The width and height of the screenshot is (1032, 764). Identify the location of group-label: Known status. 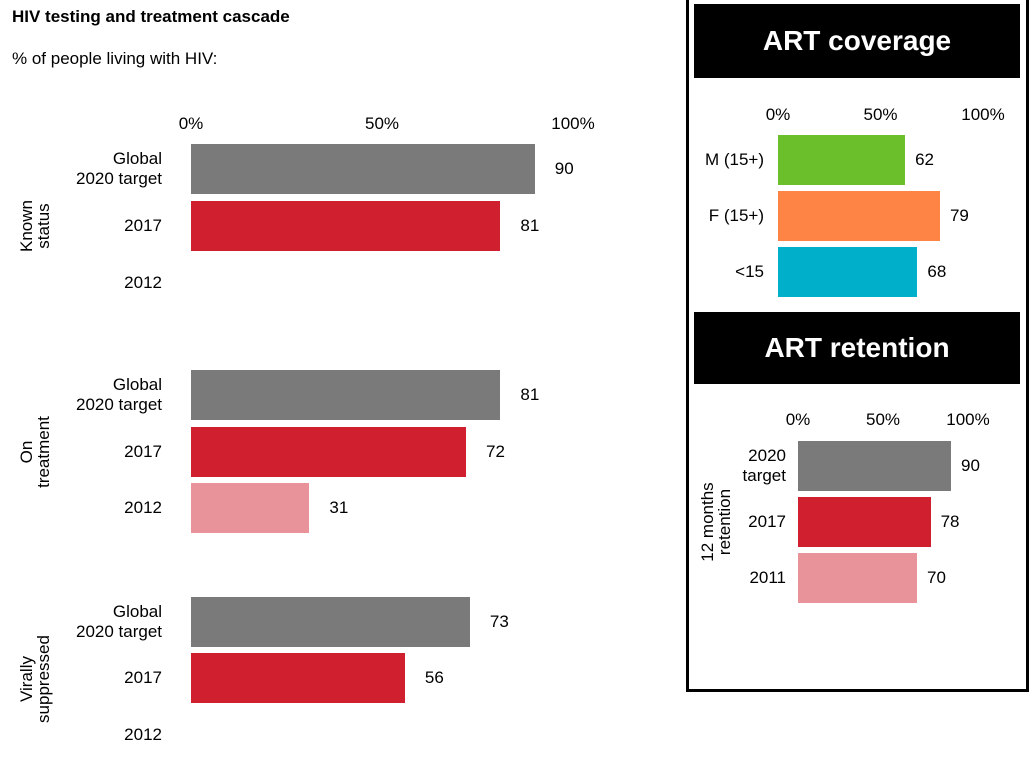
(35, 226).